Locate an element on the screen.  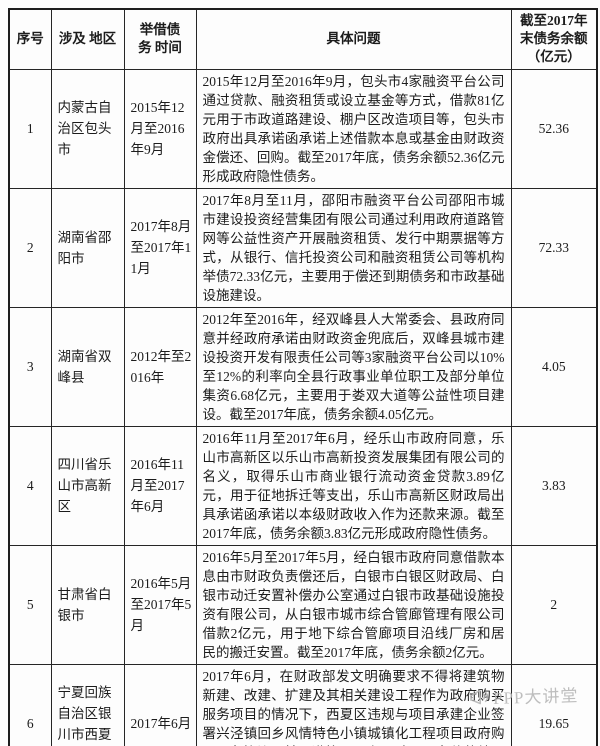
cell-period: 2016年5月至2017年5月 is located at coordinates (160, 604).